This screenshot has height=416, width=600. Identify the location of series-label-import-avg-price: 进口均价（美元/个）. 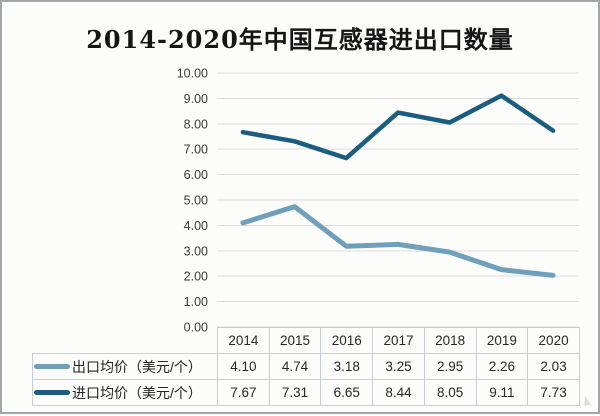
(137, 392).